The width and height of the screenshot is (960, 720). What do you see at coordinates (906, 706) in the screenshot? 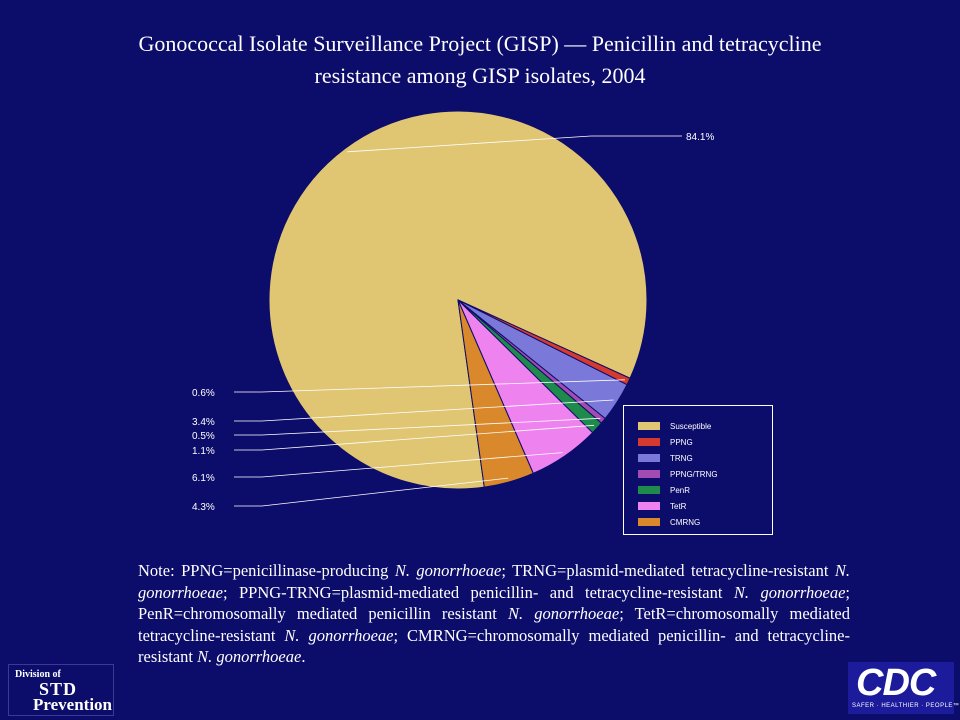
I see `cdc-logo-tagline: SAFER · HEALTHIER · PEOPLE™` at bounding box center [906, 706].